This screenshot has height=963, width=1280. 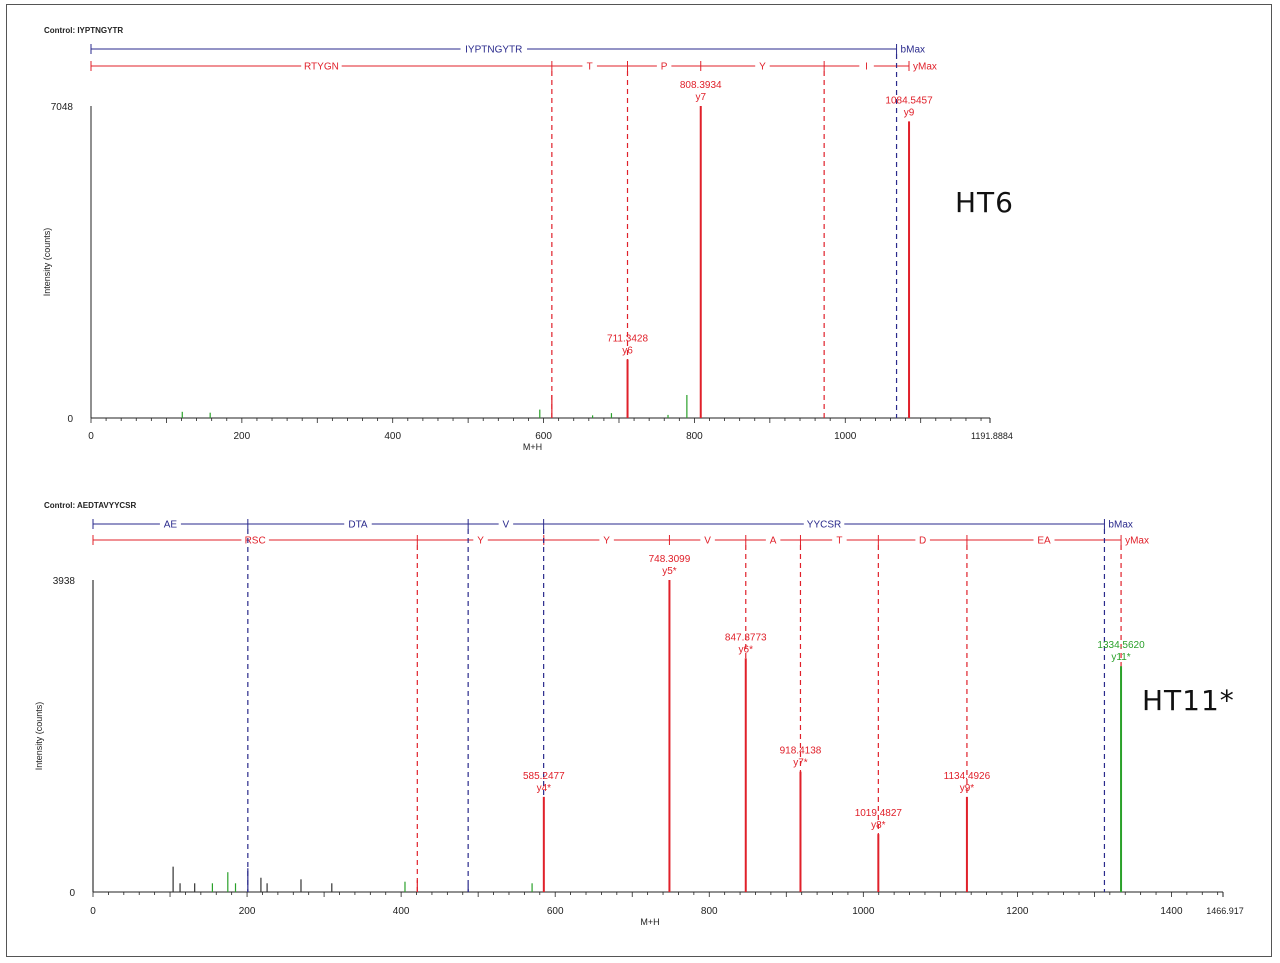 I want to click on p0-y-ladder-segment-label: P, so click(x=664, y=67).